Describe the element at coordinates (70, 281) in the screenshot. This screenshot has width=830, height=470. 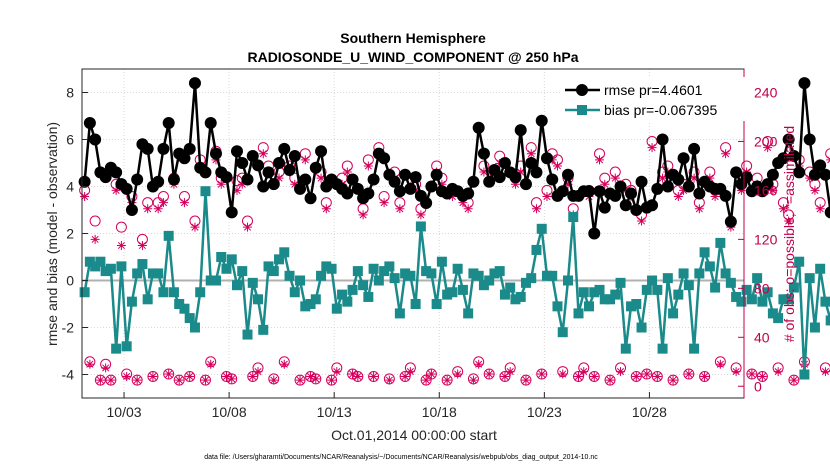
I see `y-tick-label: 0` at that location.